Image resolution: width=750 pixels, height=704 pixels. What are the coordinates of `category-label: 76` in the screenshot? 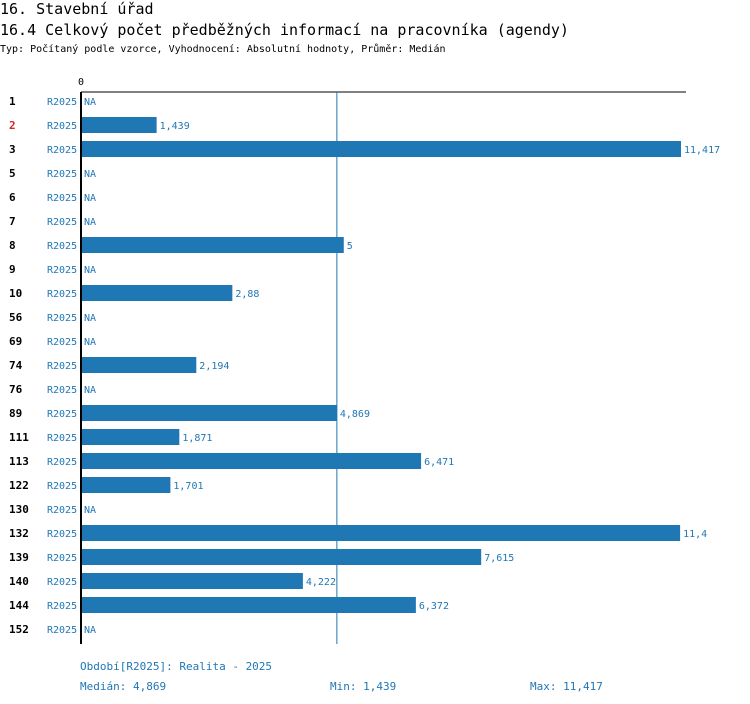 It's located at (16, 389).